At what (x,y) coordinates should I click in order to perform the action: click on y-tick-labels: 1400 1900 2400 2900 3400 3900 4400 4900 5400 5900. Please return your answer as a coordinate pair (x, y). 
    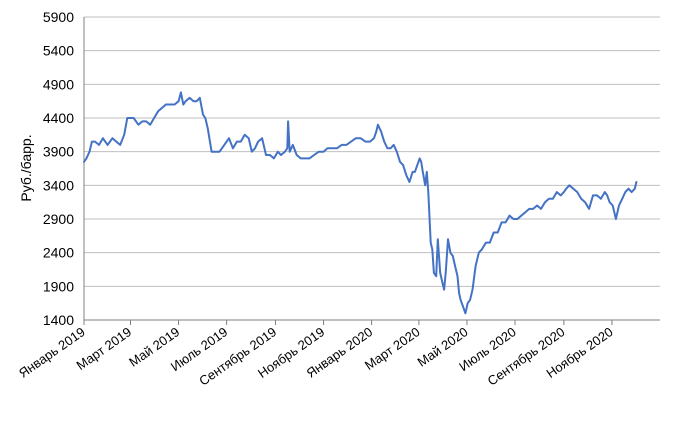
    Looking at the image, I should click on (58, 168).